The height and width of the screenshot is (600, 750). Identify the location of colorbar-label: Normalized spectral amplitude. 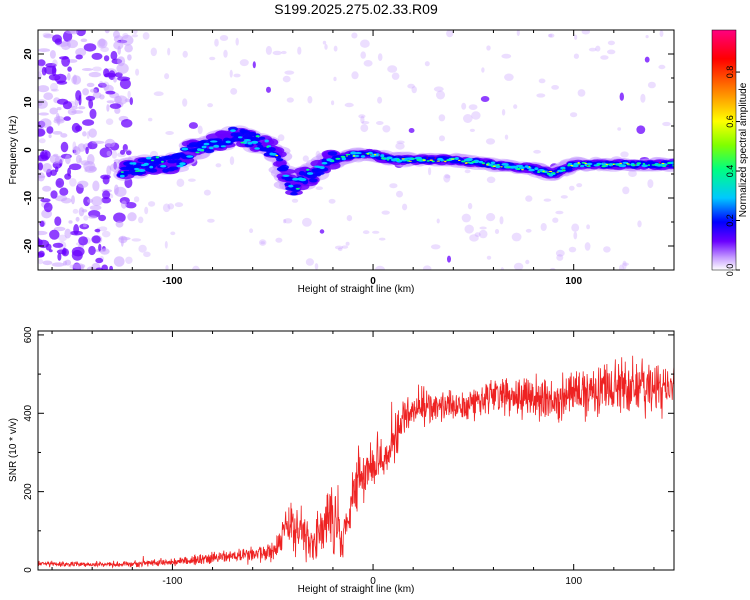
(743, 149).